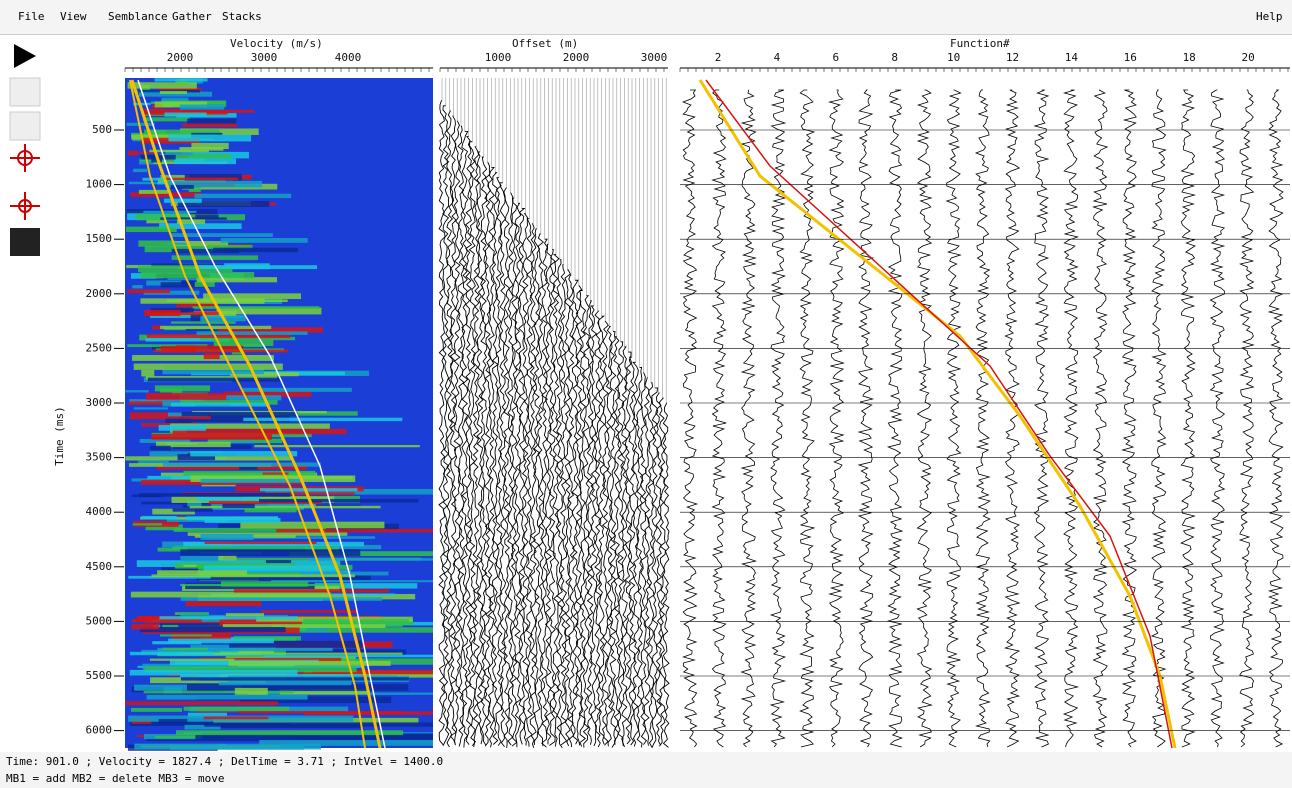  I want to click on menu-item: File, so click(31, 16).